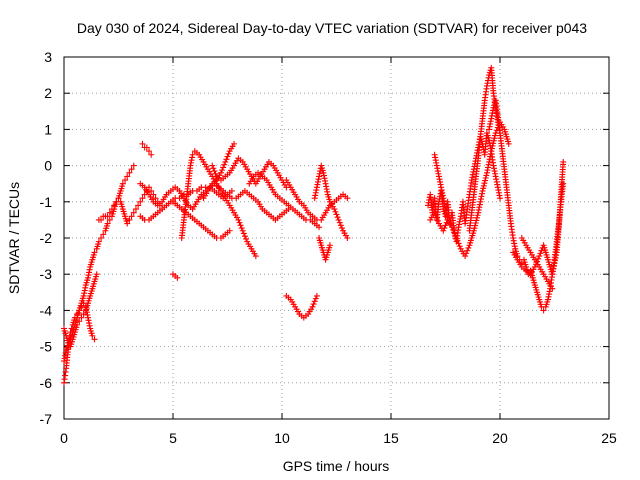 Image resolution: width=640 pixels, height=480 pixels. Describe the element at coordinates (48, 166) in the screenshot. I see `y-tick-label: 0` at that location.